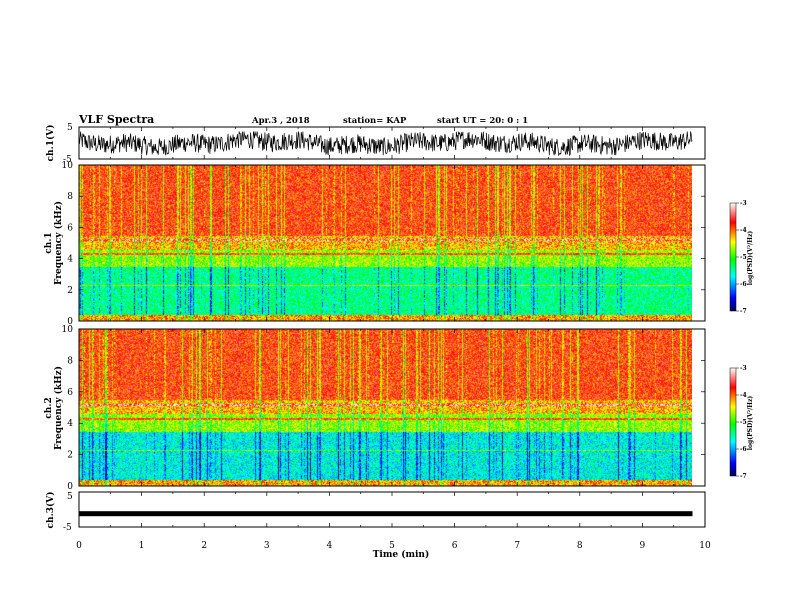 This screenshot has width=792, height=612. Describe the element at coordinates (733, 422) in the screenshot. I see `ch2-colorbar-scale` at that location.